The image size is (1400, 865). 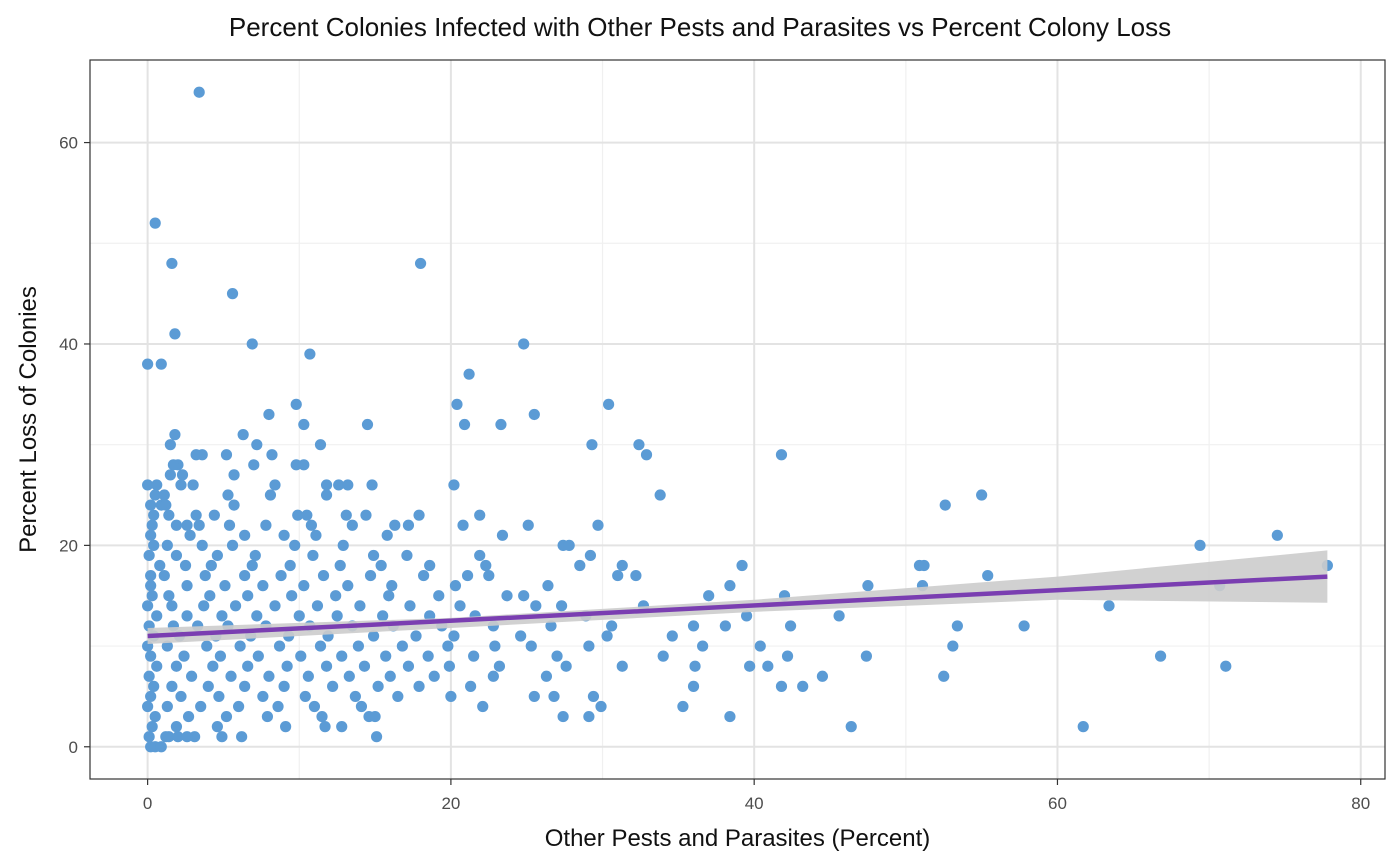 What do you see at coordinates (450, 803) in the screenshot?
I see `x-tick-label: 20` at bounding box center [450, 803].